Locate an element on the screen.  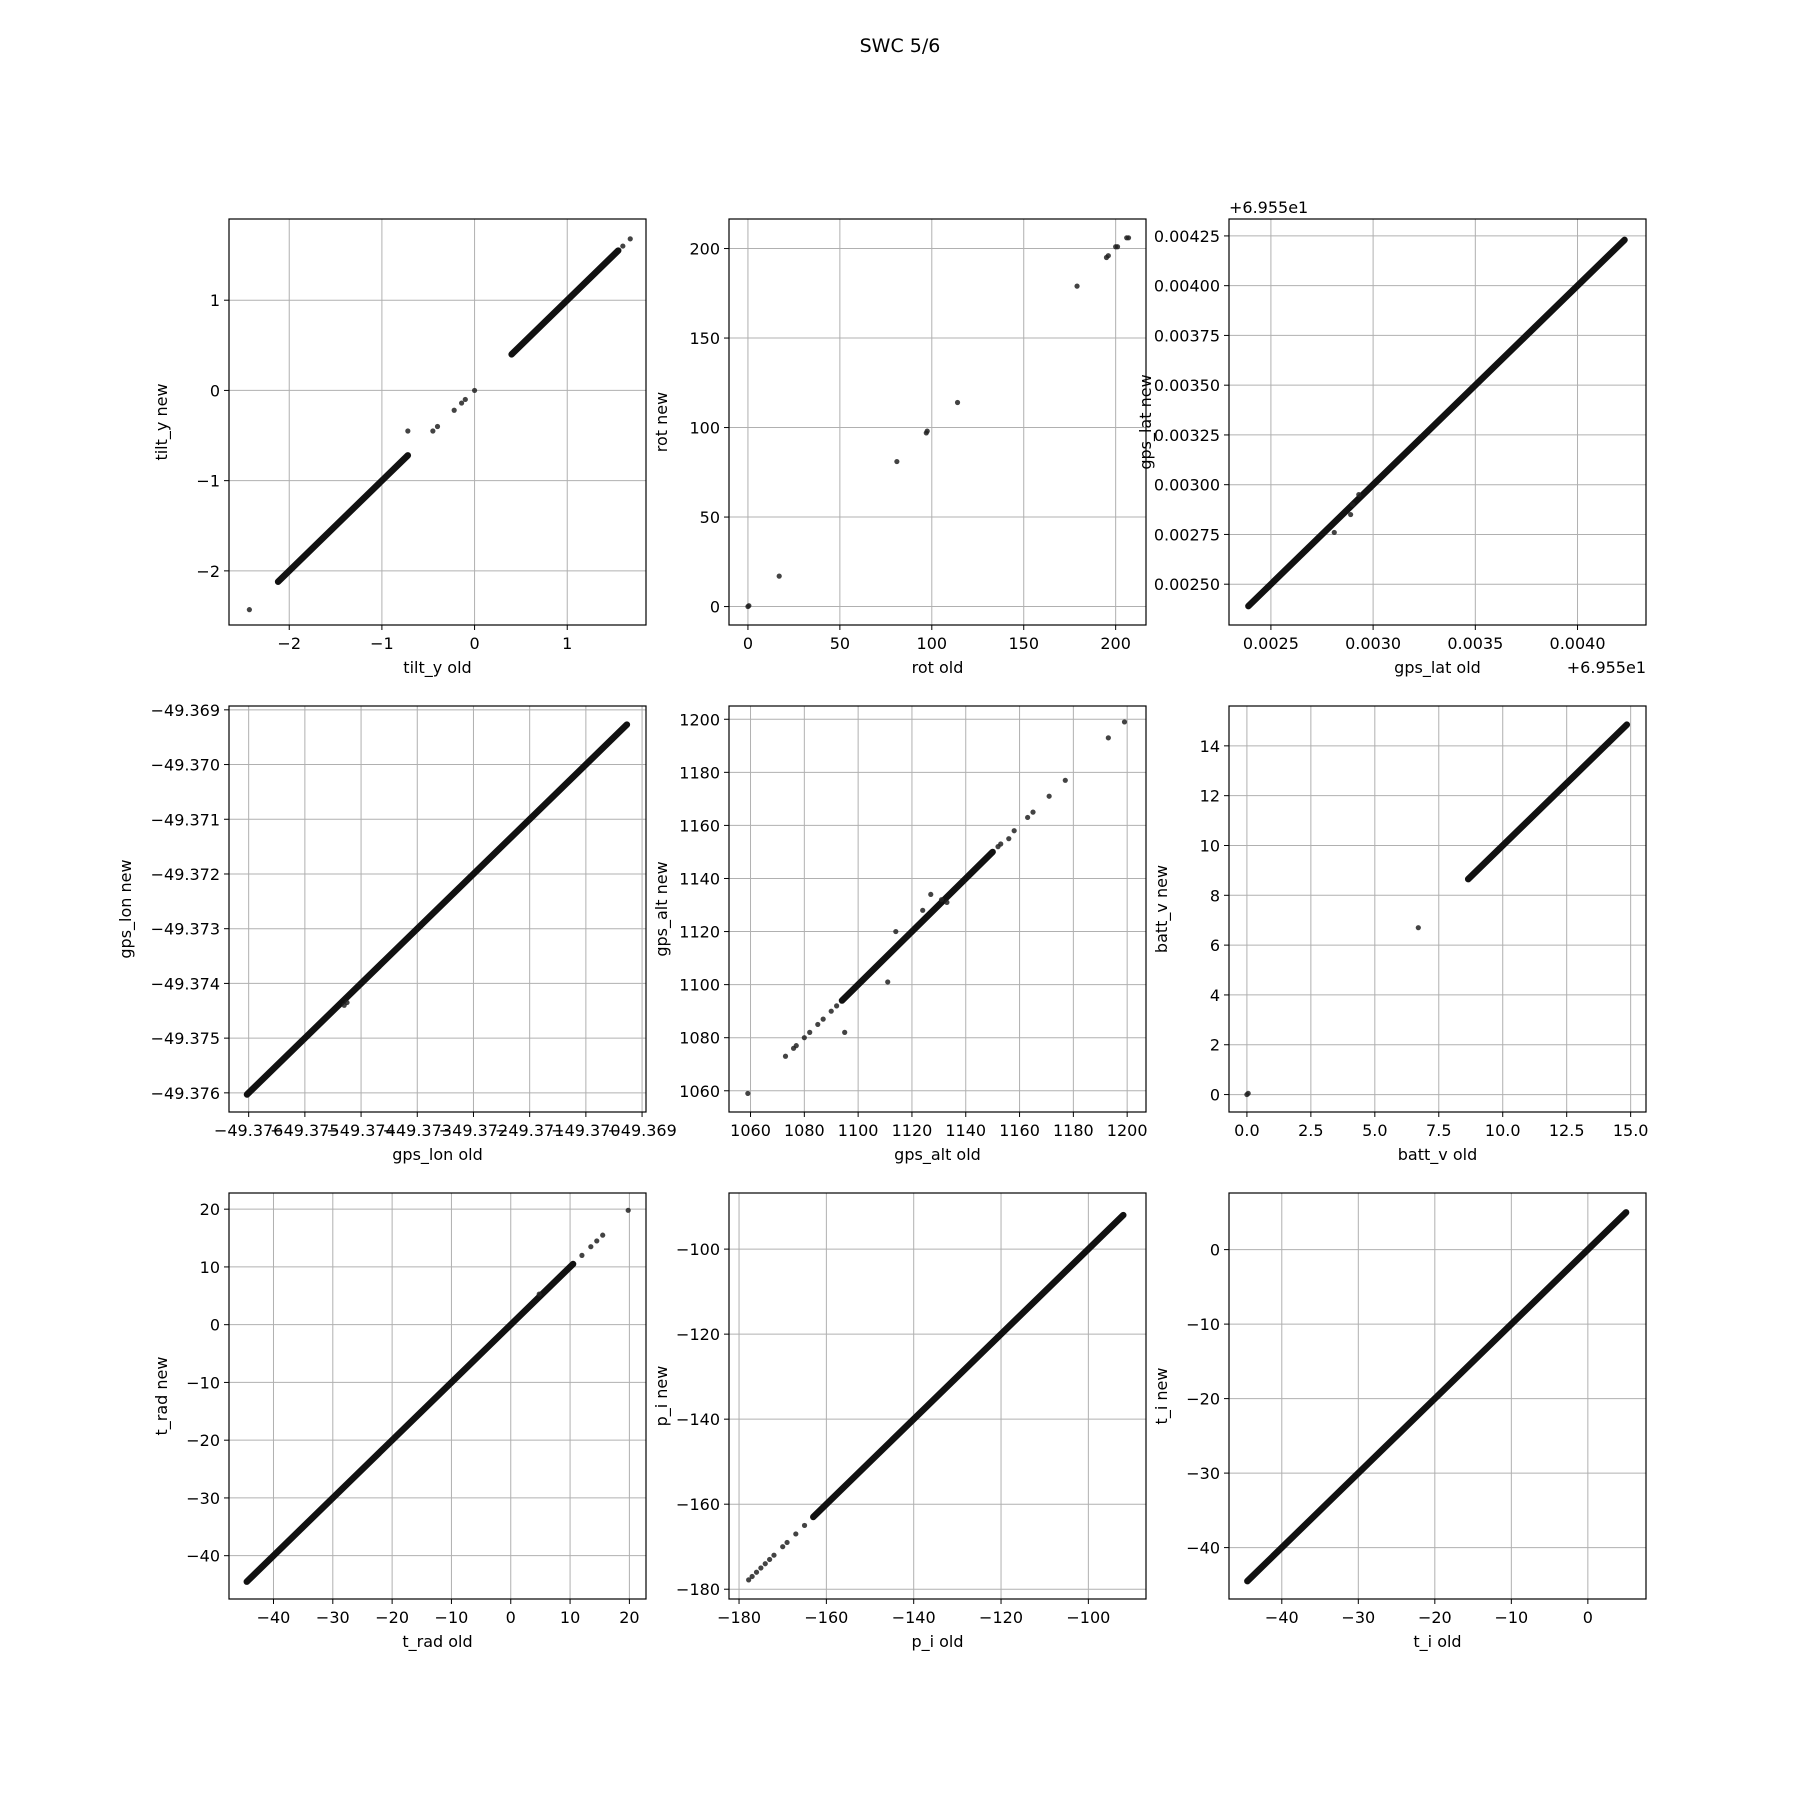
y-axis-label: gps_lon new is located at coordinates (126, 908).